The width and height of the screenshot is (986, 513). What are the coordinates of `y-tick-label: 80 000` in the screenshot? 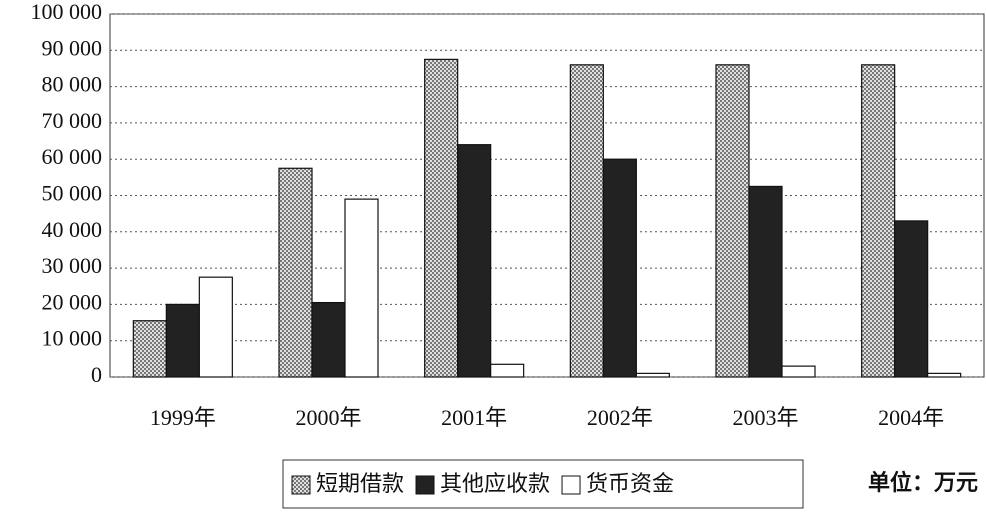 It's located at (72, 84).